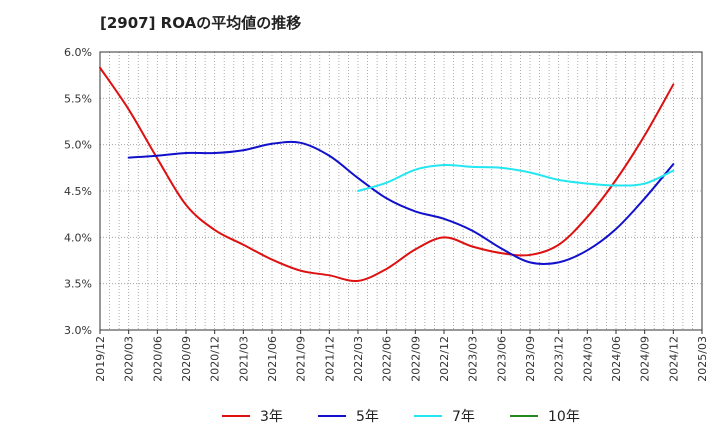  I want to click on x-tick-label: 2024/12, so click(673, 359).